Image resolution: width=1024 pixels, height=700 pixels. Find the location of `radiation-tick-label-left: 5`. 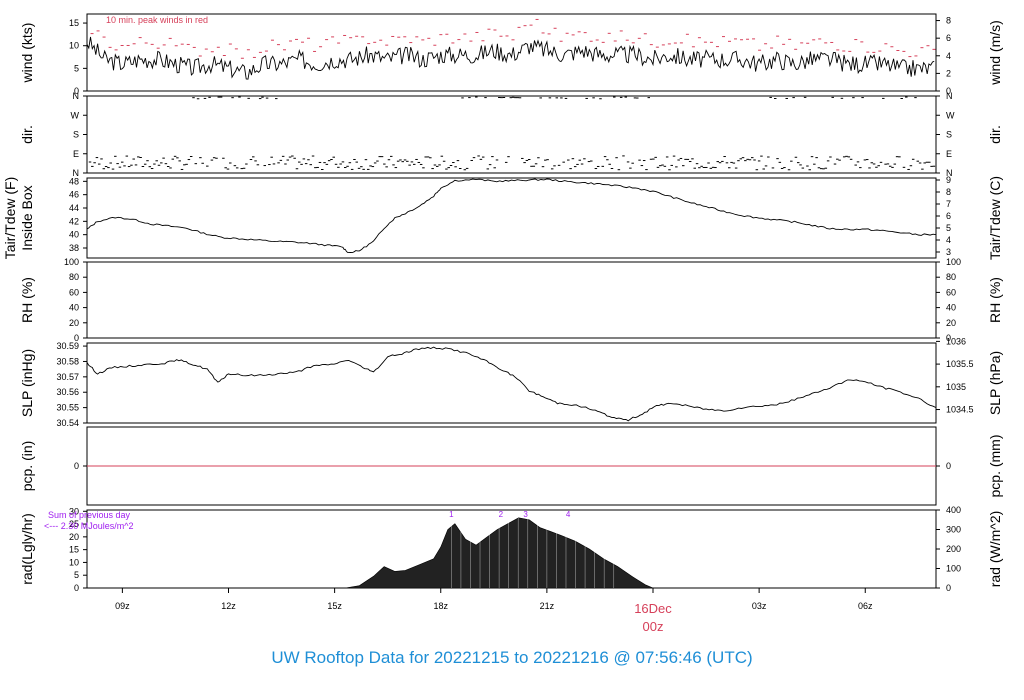

radiation-tick-label-left: 5 is located at coordinates (76, 575).